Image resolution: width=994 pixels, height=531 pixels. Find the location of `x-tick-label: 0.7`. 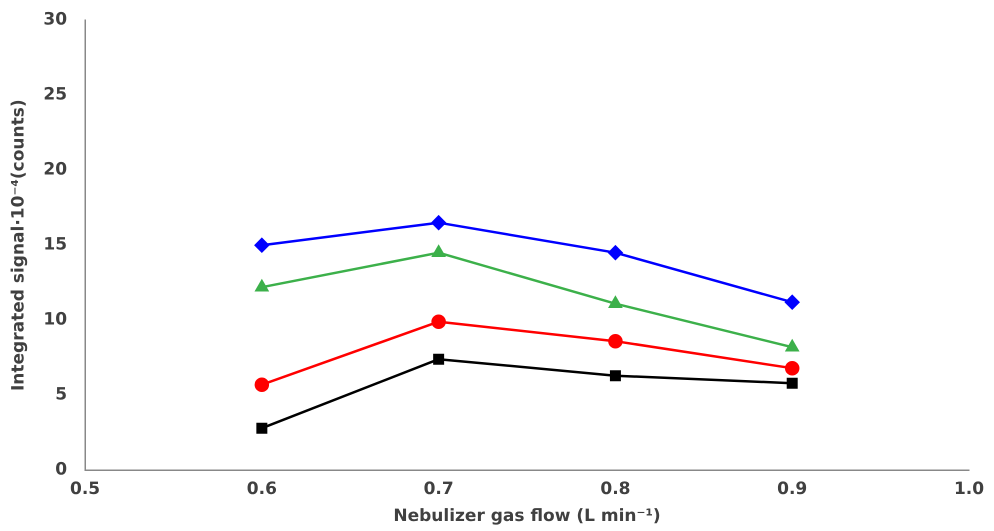

x-tick-label: 0.7 is located at coordinates (439, 488).